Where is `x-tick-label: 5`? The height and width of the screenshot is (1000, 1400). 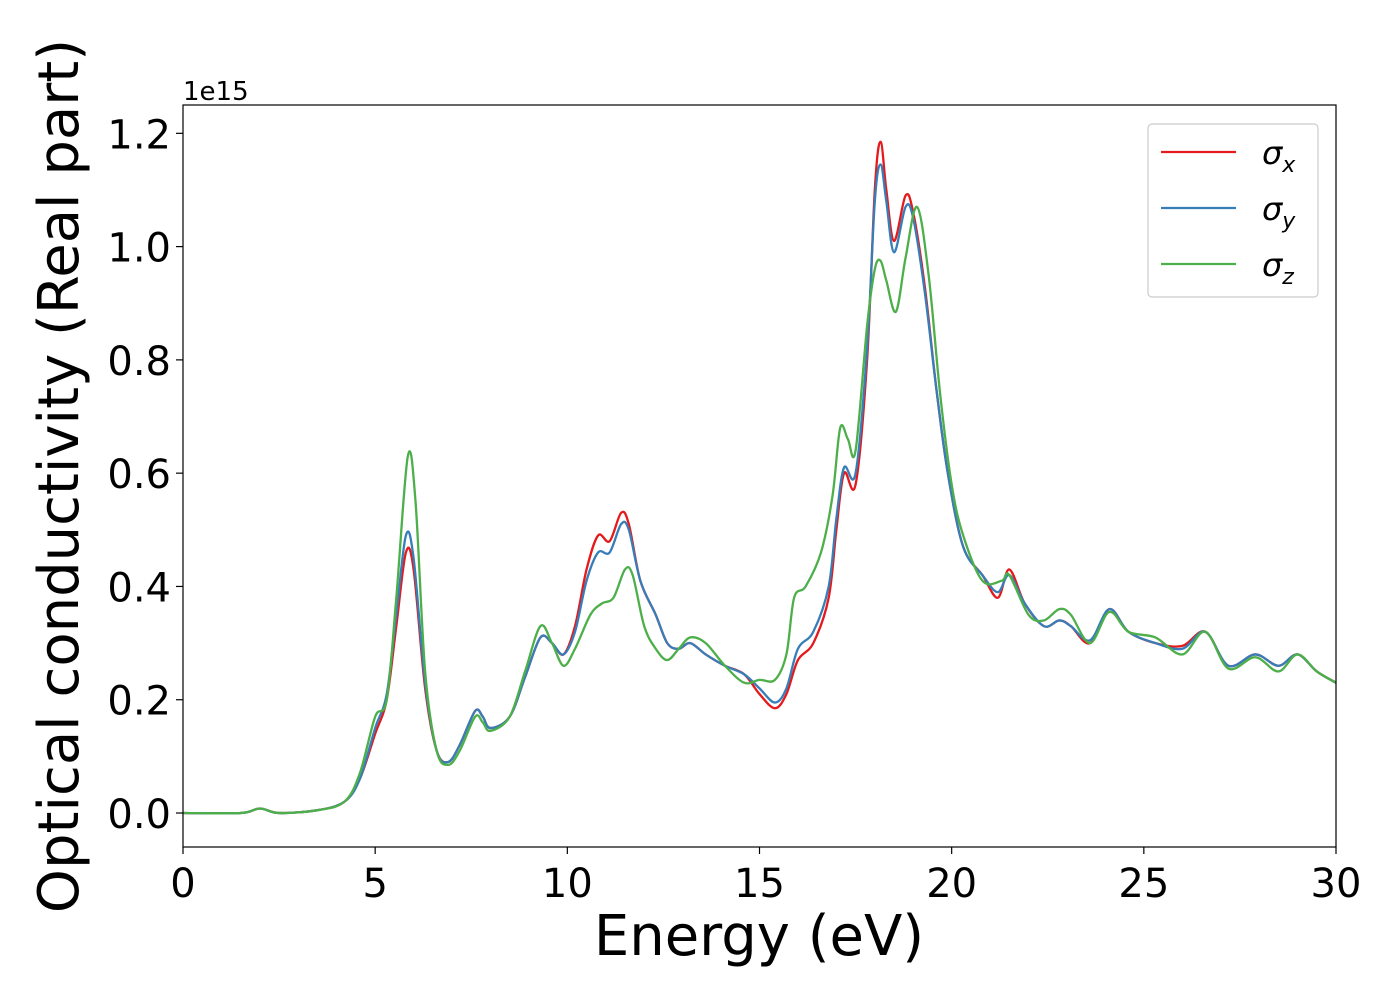
x-tick-label: 5 is located at coordinates (374, 884).